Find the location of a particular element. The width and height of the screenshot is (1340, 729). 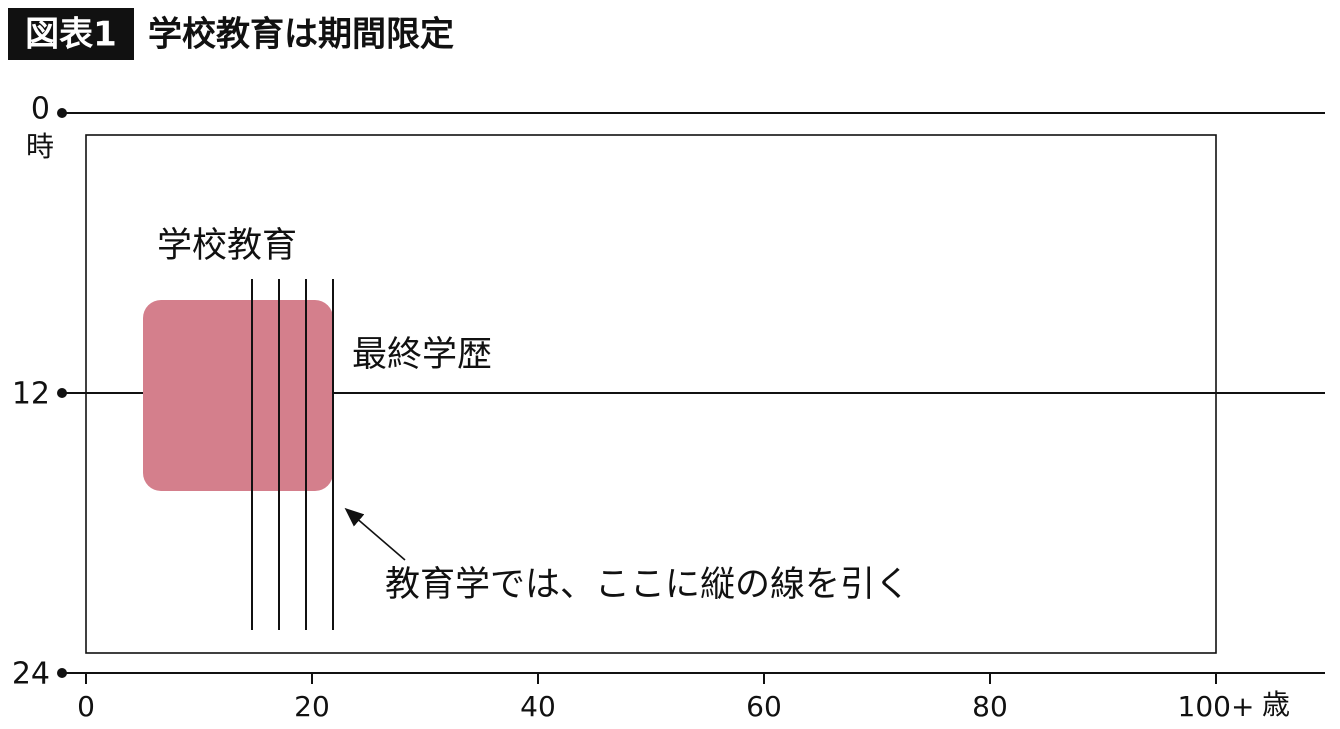

y-unit: 時 is located at coordinates (40, 146).